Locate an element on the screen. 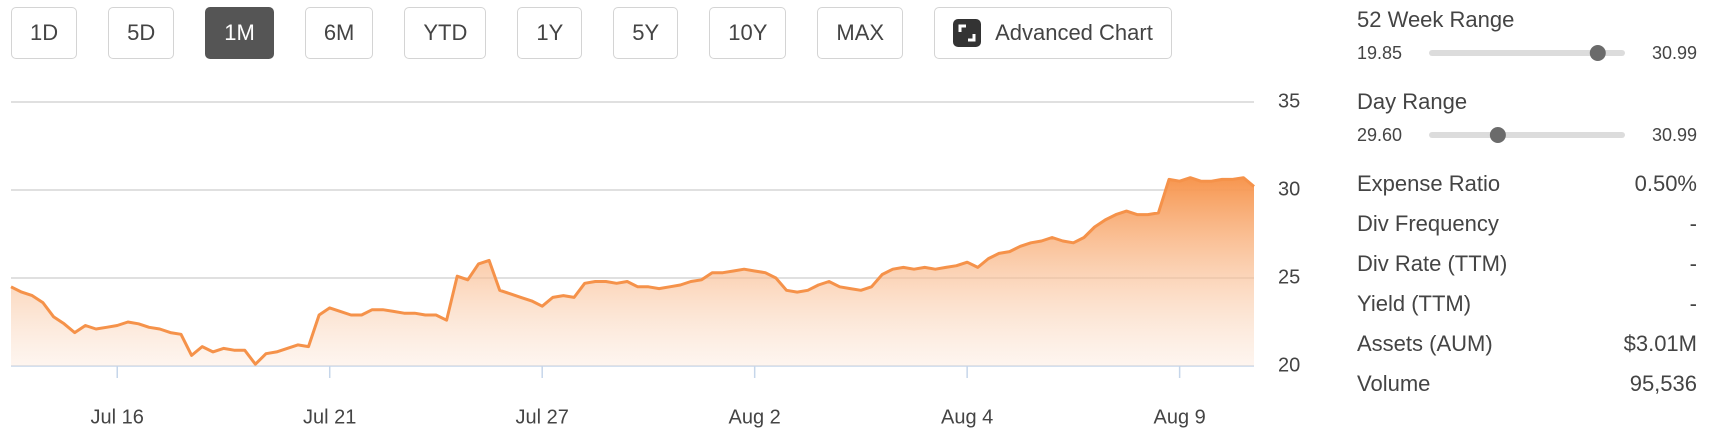 This screenshot has width=1710, height=440. button-label: 5D is located at coordinates (141, 32).